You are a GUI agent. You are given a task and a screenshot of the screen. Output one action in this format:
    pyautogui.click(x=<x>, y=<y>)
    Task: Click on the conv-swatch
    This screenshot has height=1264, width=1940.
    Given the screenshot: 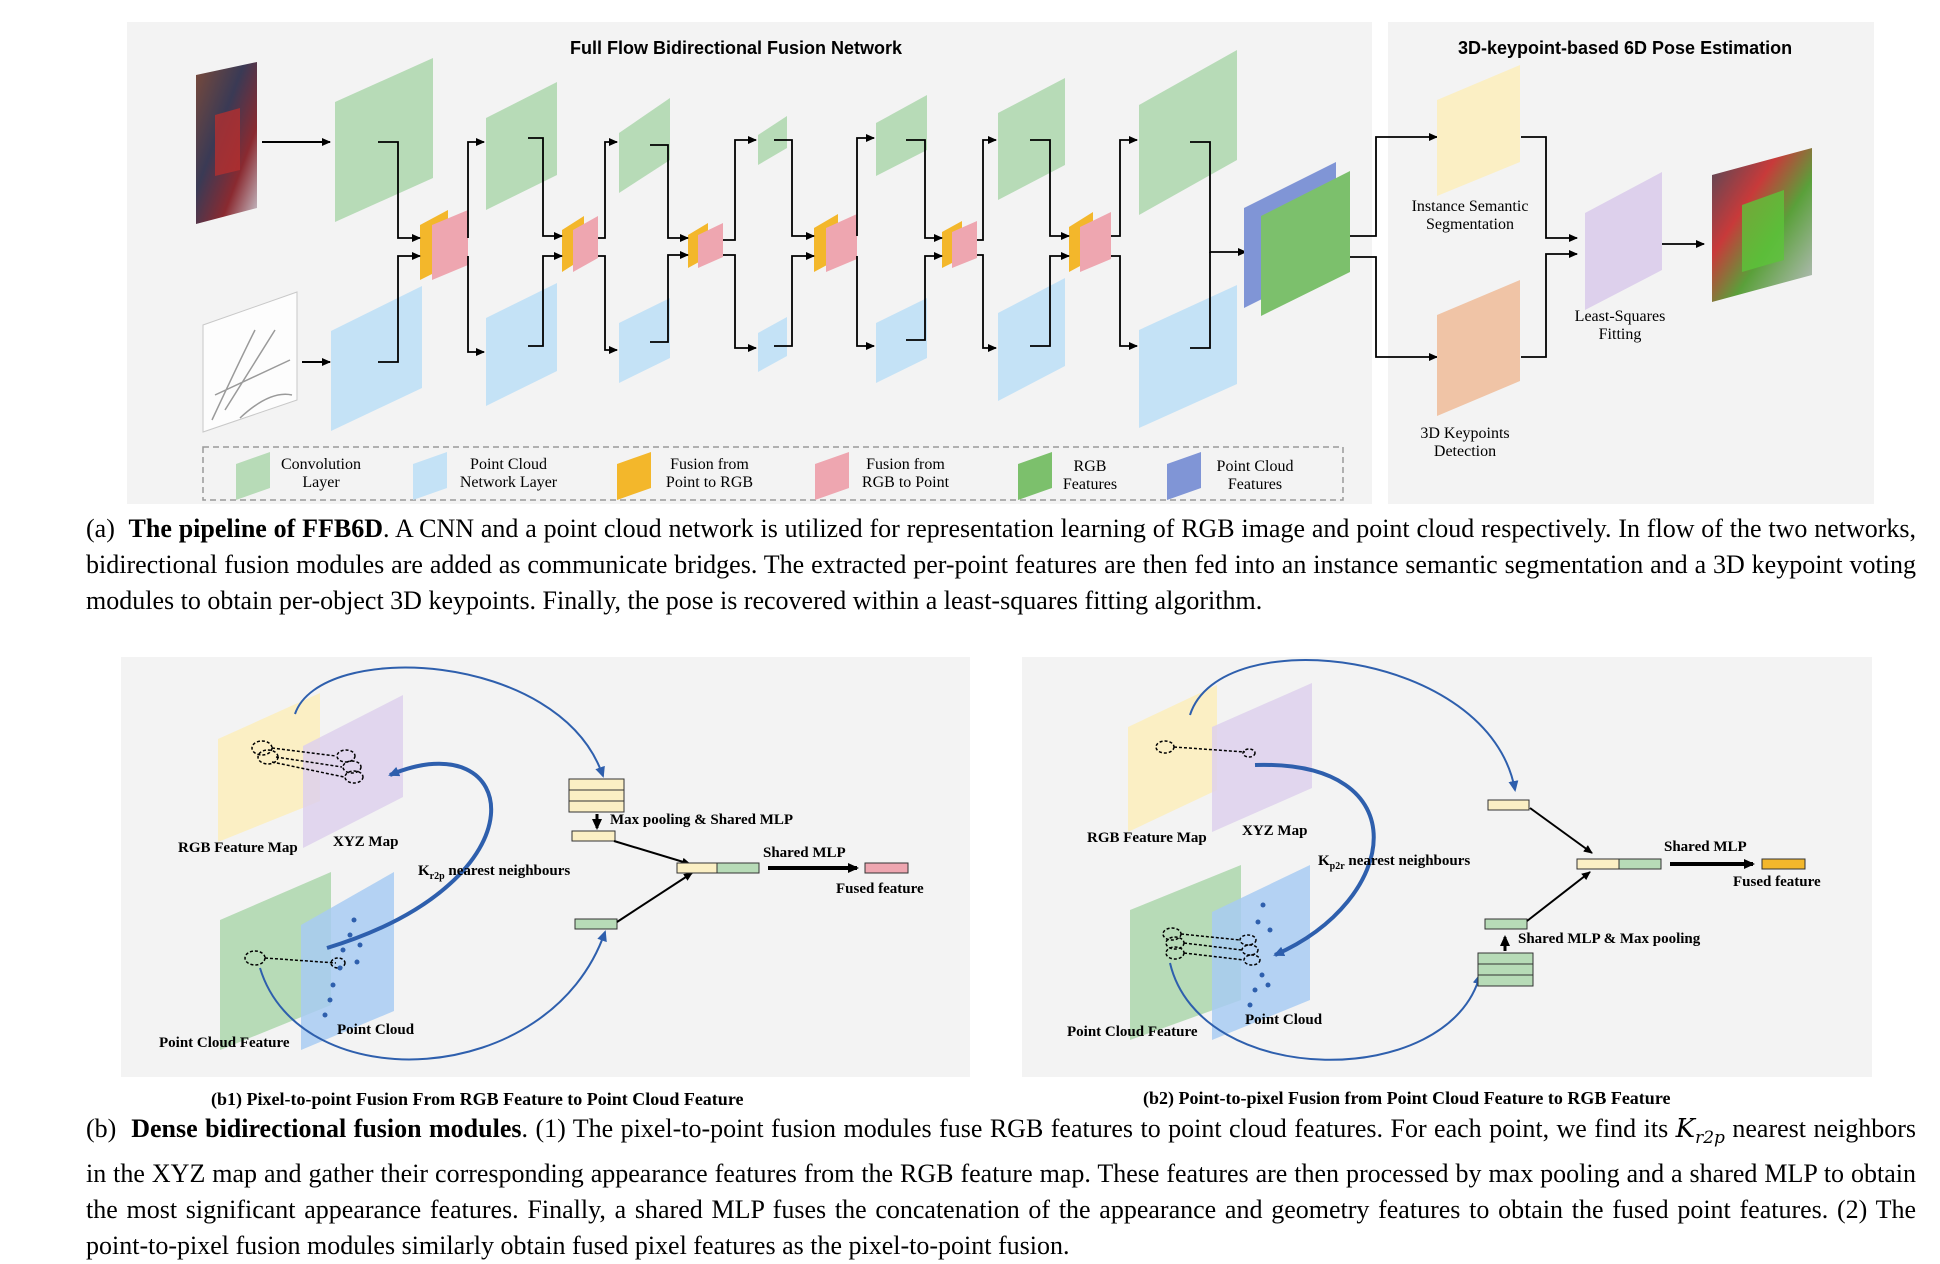 What is the action you would take?
    pyautogui.click(x=253, y=476)
    